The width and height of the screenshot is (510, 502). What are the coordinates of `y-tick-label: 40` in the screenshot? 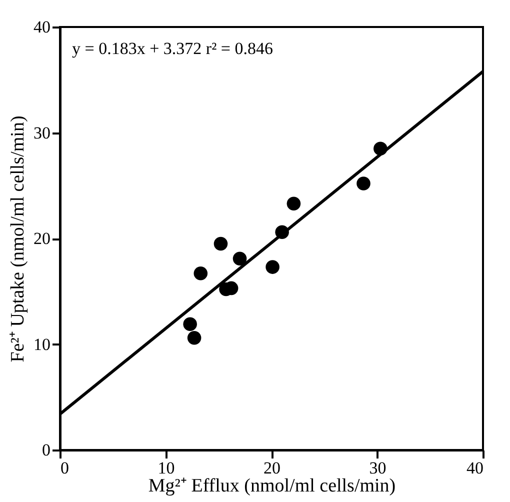 It's located at (42, 27).